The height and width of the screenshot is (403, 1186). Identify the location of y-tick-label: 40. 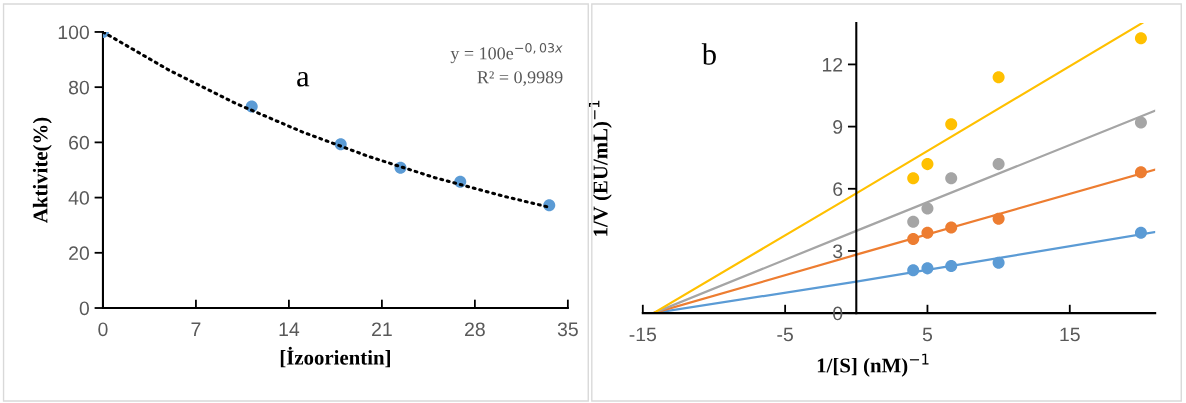
(78, 198).